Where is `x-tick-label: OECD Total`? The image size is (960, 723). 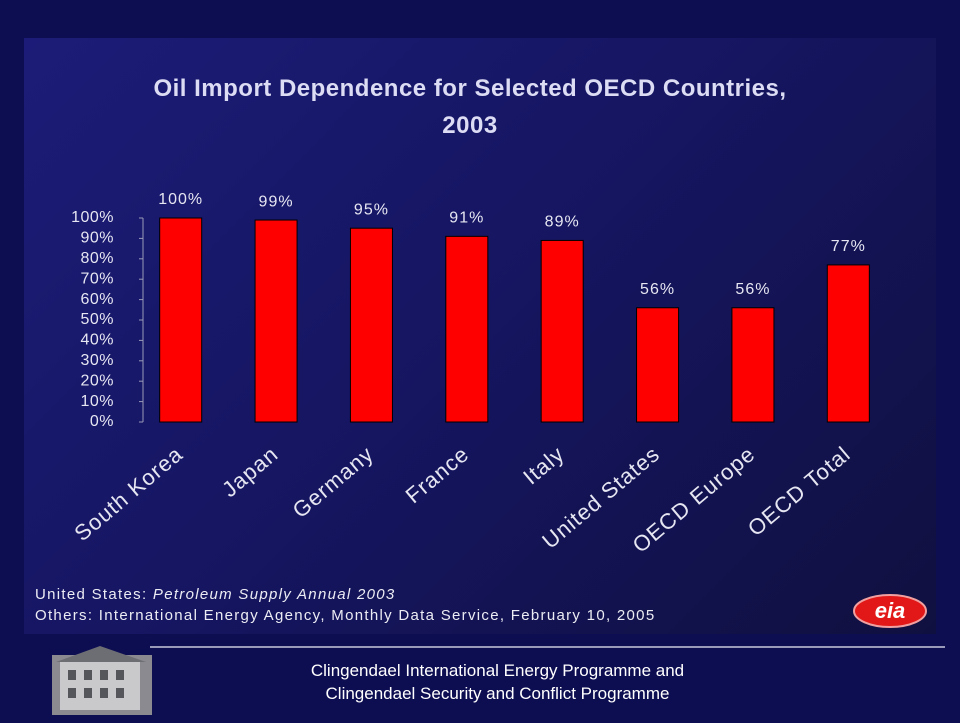
x-tick-label: OECD Total is located at coordinates (799, 491).